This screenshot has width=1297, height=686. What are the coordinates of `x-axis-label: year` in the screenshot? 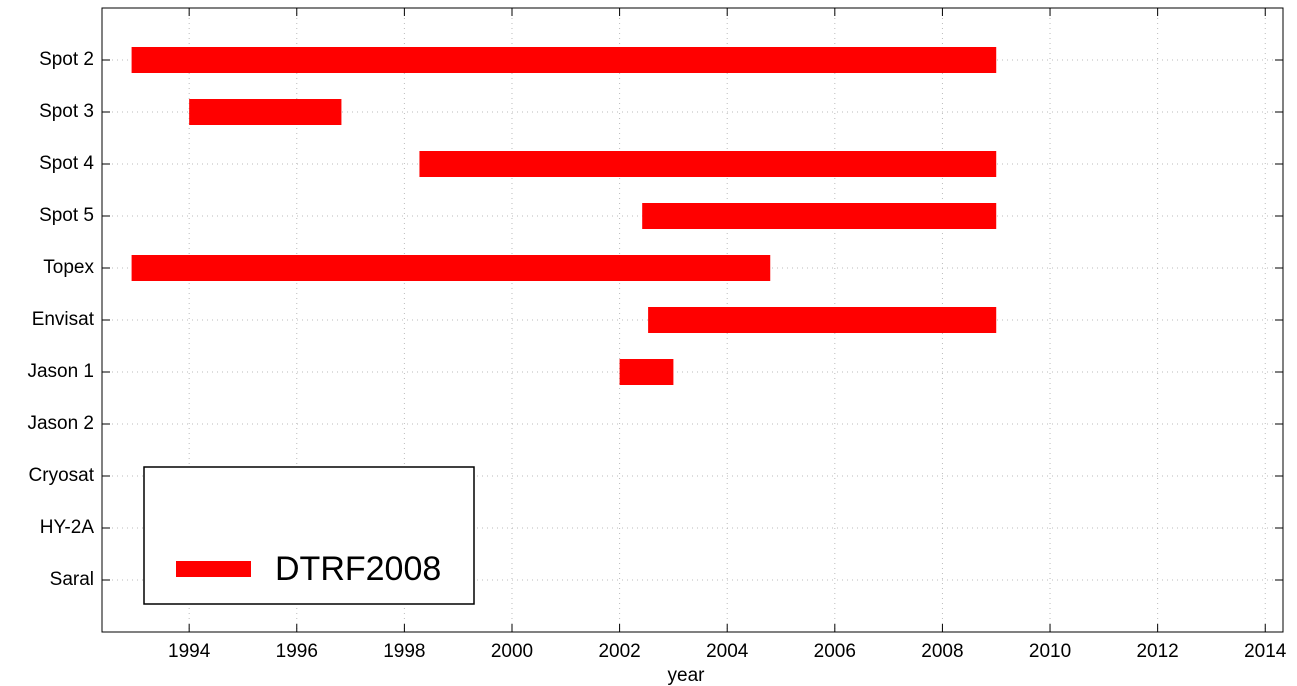 It's located at (687, 675).